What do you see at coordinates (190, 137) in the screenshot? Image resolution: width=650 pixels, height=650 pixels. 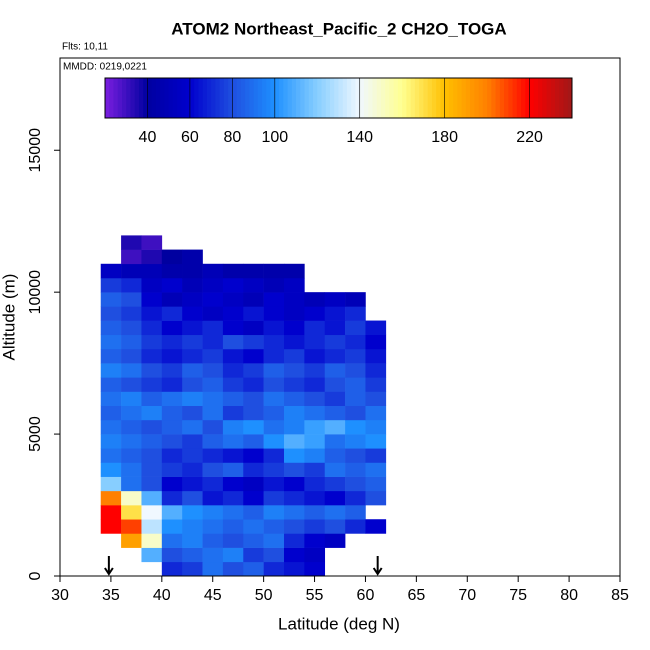 I see `colorbar-tick-label: 60` at bounding box center [190, 137].